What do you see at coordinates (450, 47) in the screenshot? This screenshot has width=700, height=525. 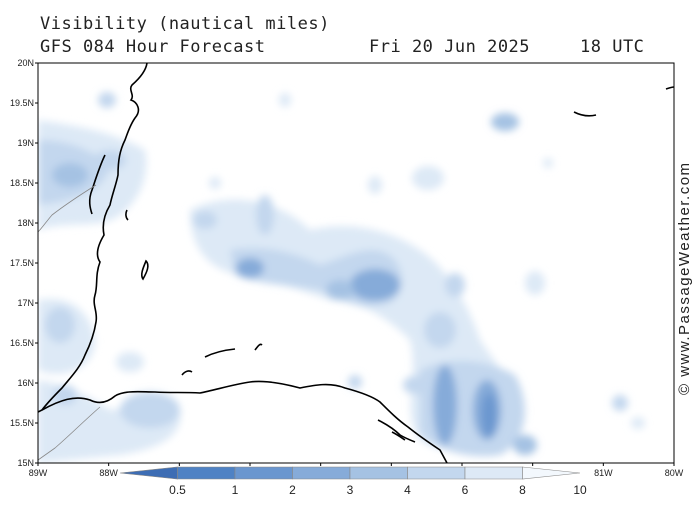 I see `forecast-date: Fri 20 Jun 2025` at bounding box center [450, 47].